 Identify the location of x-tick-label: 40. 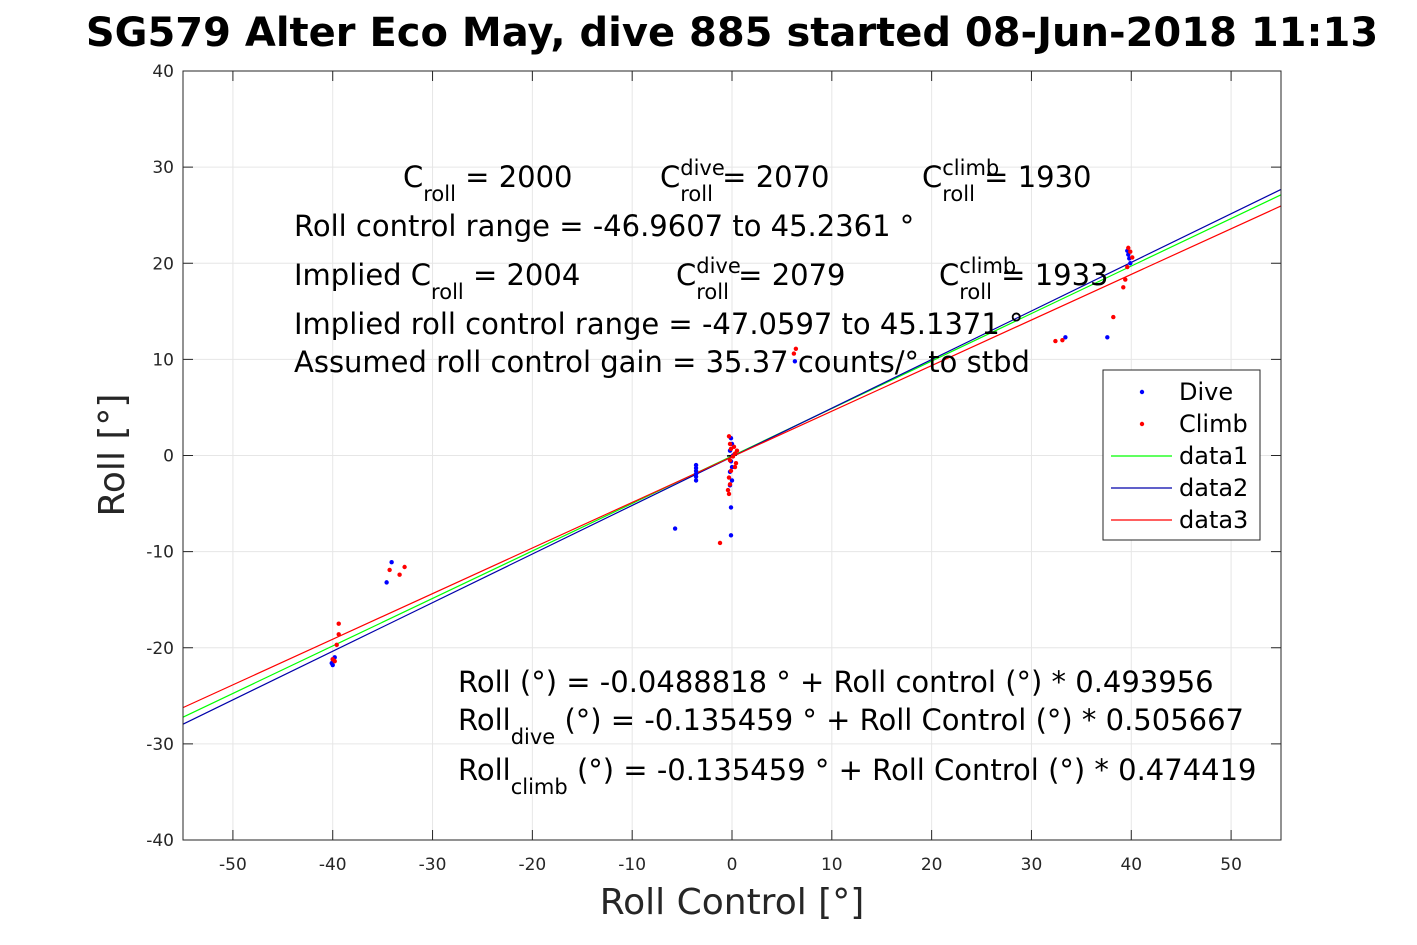
(1131, 865).